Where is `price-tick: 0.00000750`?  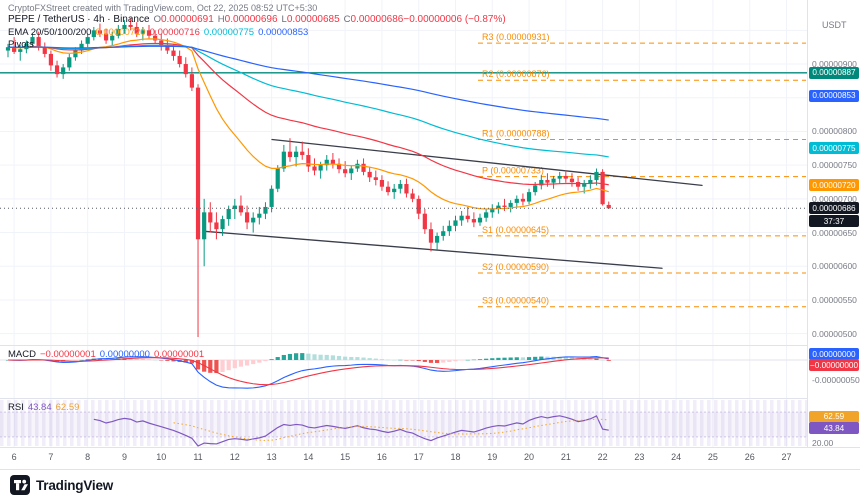
price-tick: 0.00000750 is located at coordinates (834, 165).